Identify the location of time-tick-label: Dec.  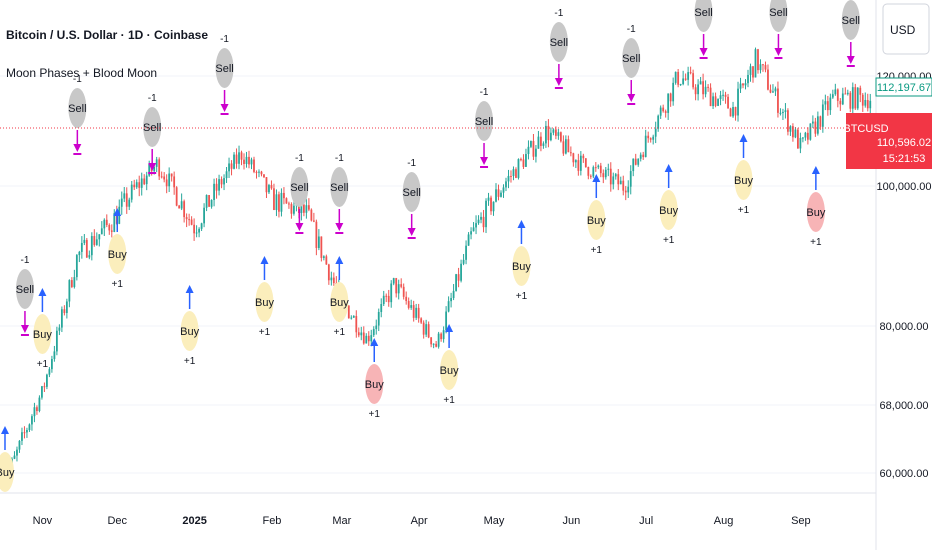
(117, 521).